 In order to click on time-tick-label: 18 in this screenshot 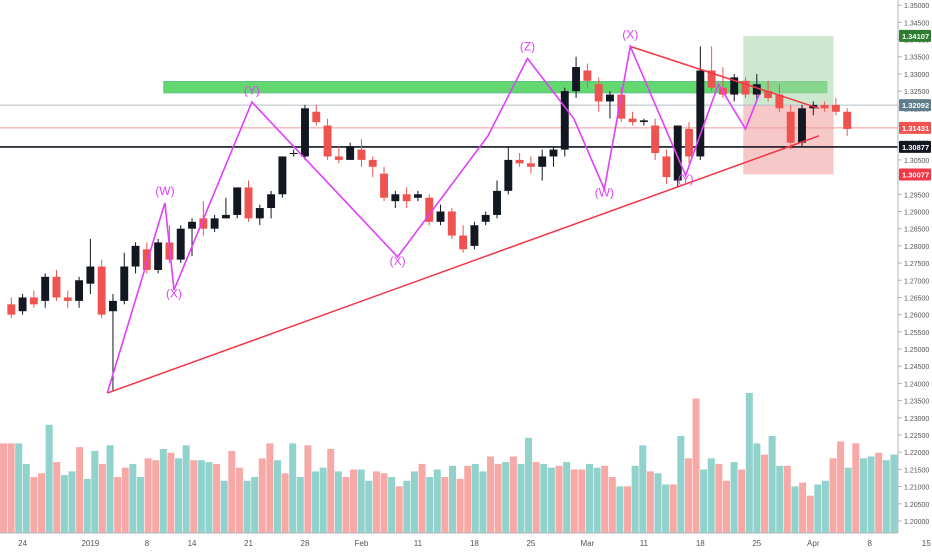, I will do `click(700, 543)`.